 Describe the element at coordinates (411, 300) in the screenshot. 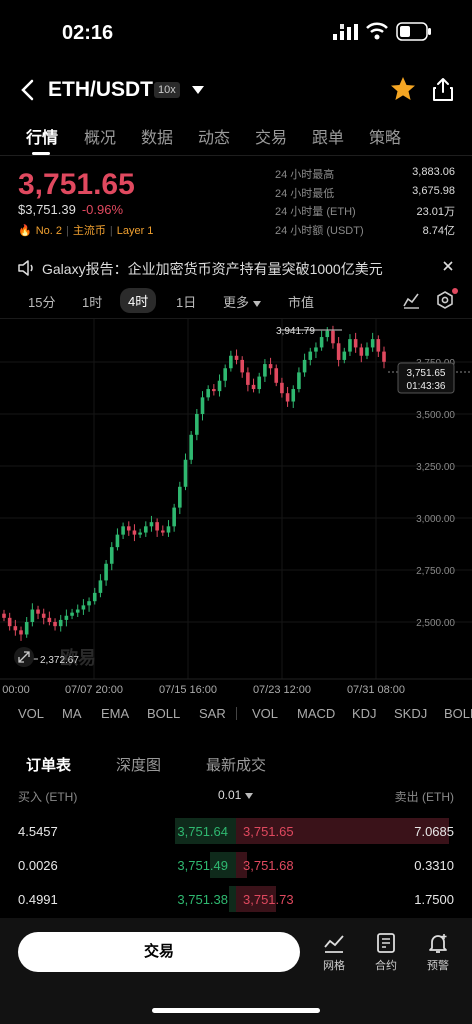

I see `indicator-chart-icon` at that location.